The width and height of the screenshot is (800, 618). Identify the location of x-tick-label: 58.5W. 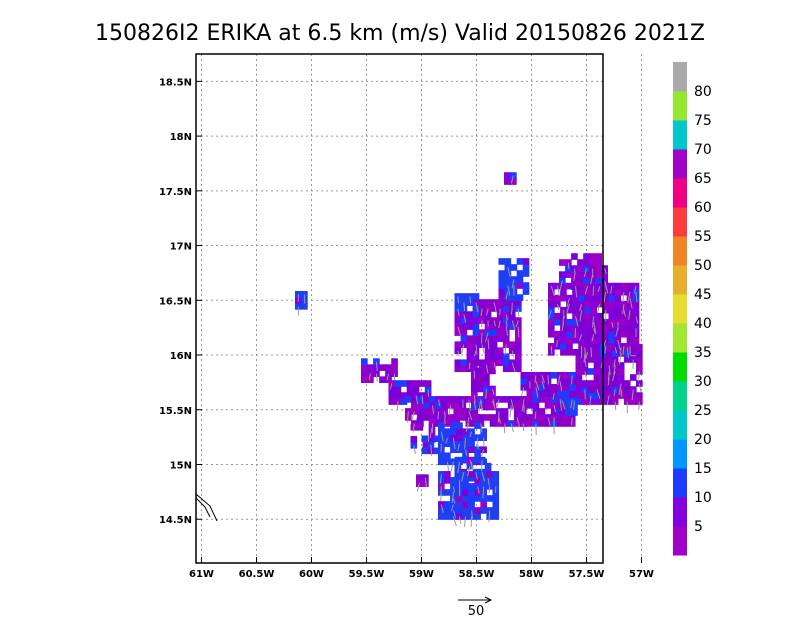
(477, 574).